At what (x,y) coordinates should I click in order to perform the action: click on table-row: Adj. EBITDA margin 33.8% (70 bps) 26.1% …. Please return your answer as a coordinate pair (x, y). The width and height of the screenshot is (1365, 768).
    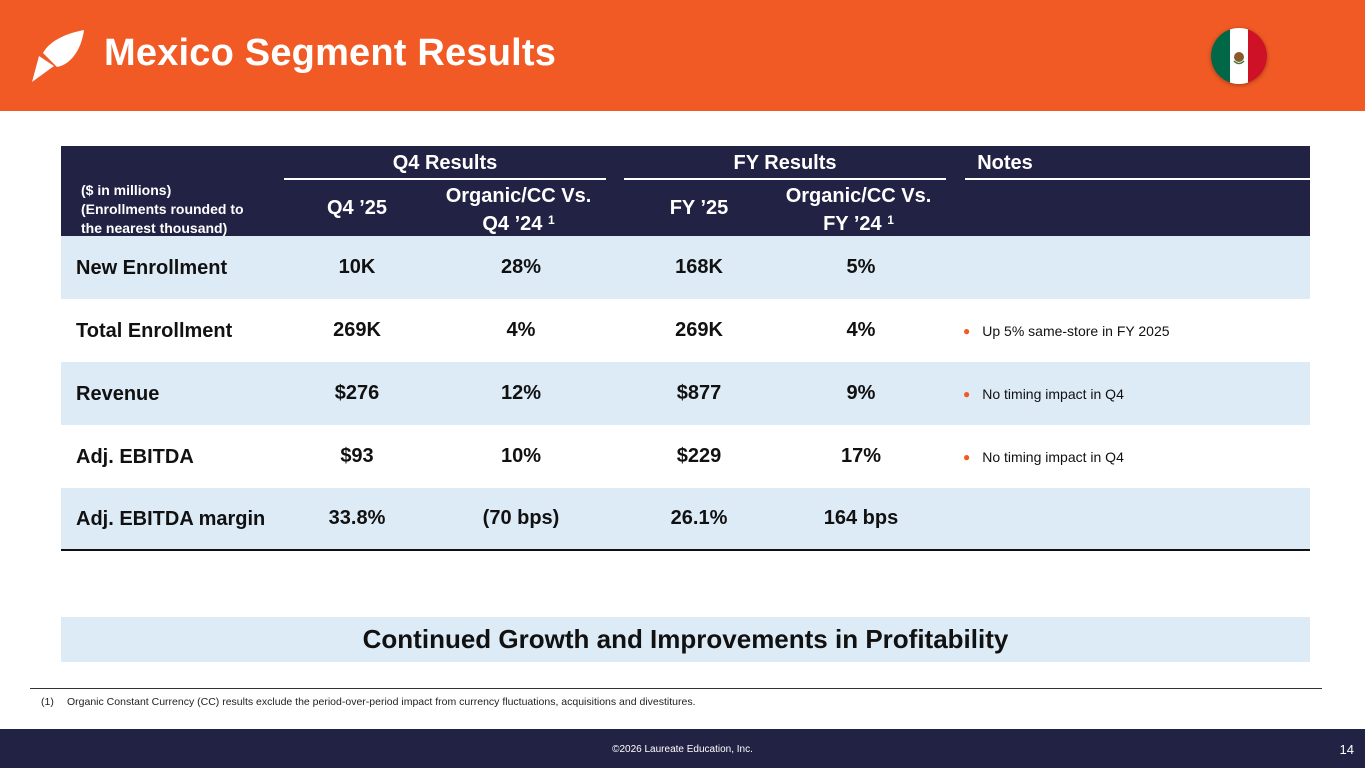
    Looking at the image, I should click on (685, 518).